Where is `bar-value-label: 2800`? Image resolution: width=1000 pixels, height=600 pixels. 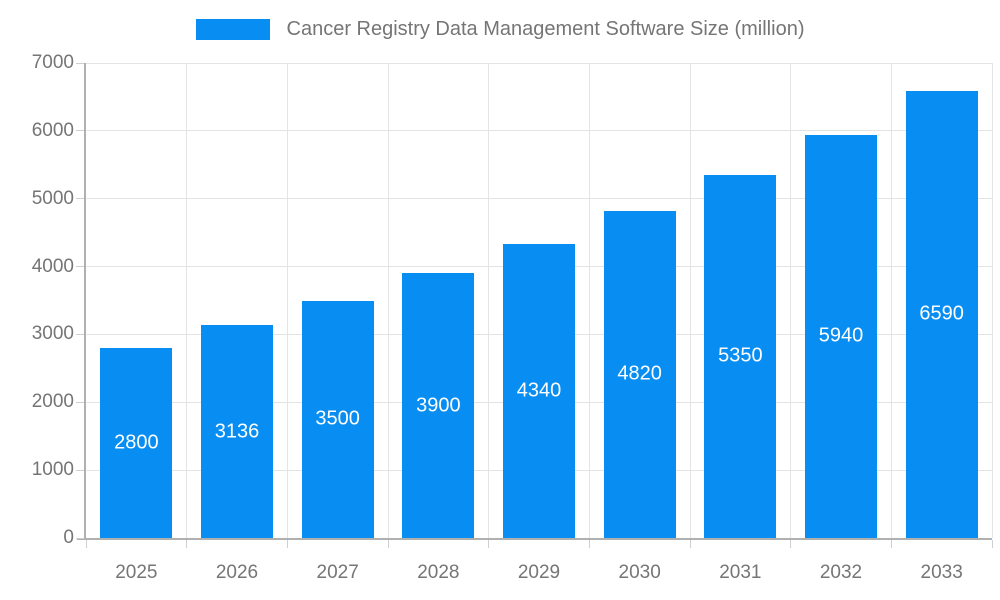 bar-value-label: 2800 is located at coordinates (136, 442).